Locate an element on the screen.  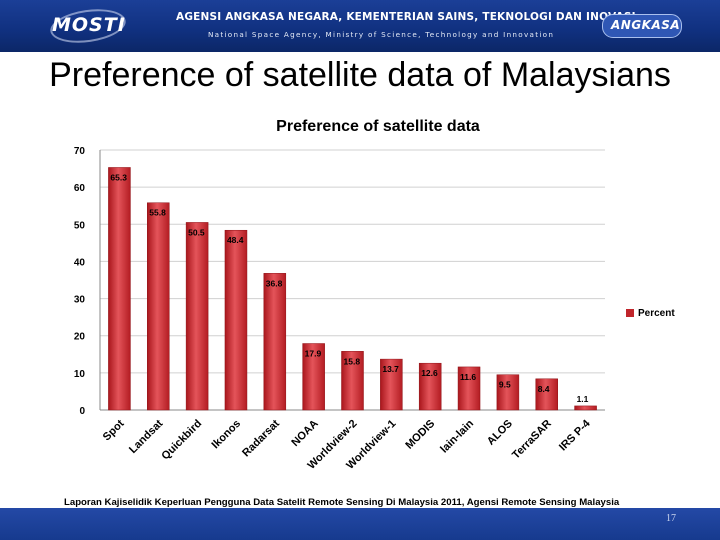
bar-landsat is located at coordinates (158, 306).